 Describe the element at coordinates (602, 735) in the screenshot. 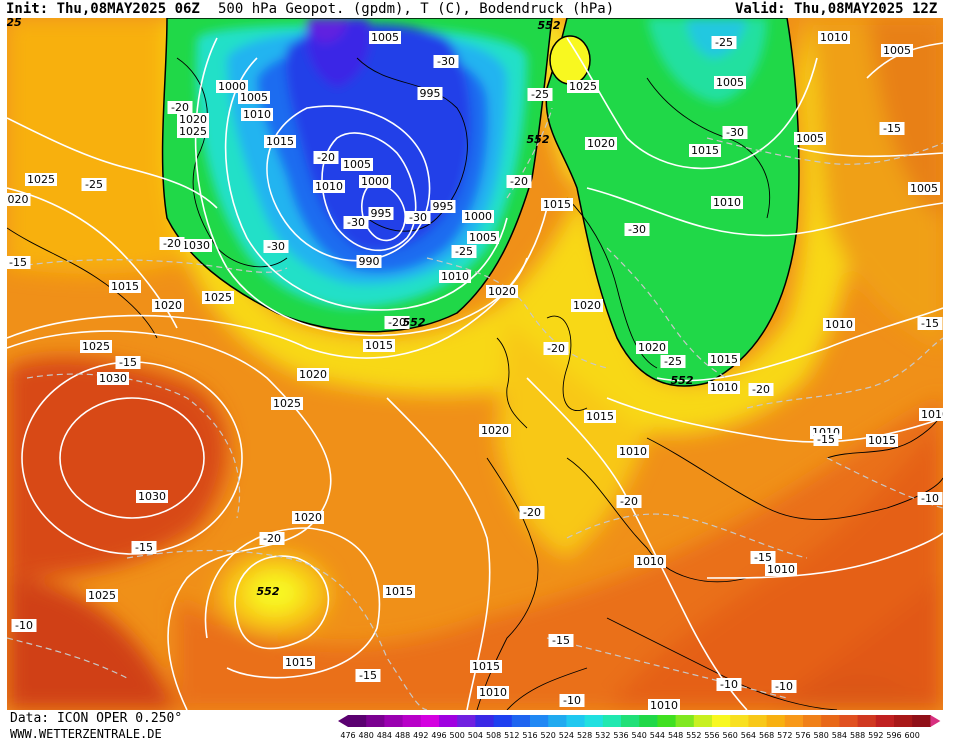

I see `legend-tick-label: 532` at that location.